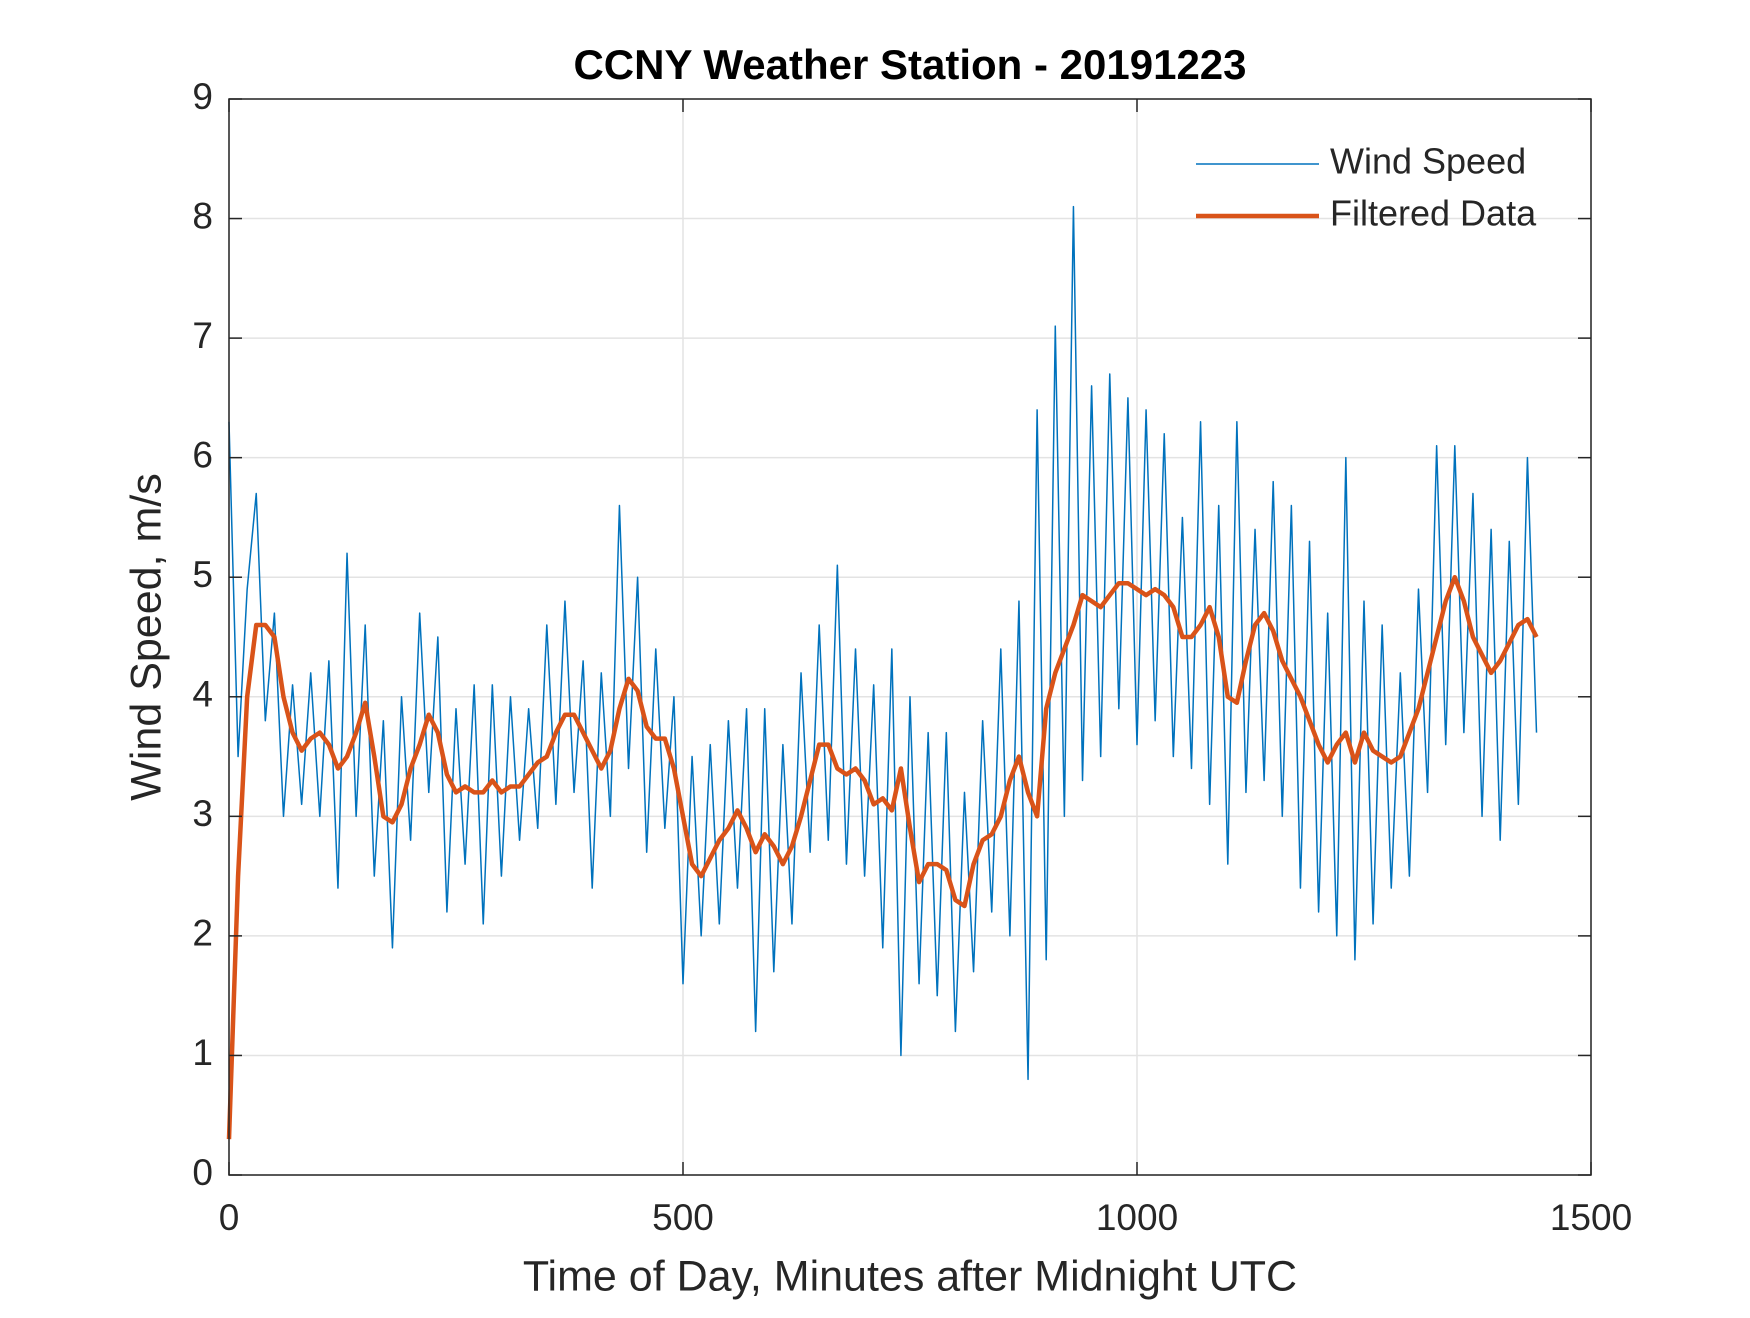  Describe the element at coordinates (202, 813) in the screenshot. I see `y-tick-label: 3` at that location.